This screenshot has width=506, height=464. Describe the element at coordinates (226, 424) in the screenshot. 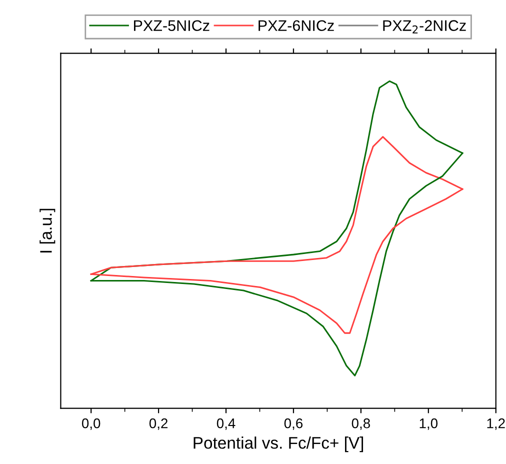

I see `x-tick-label: 0,4` at that location.